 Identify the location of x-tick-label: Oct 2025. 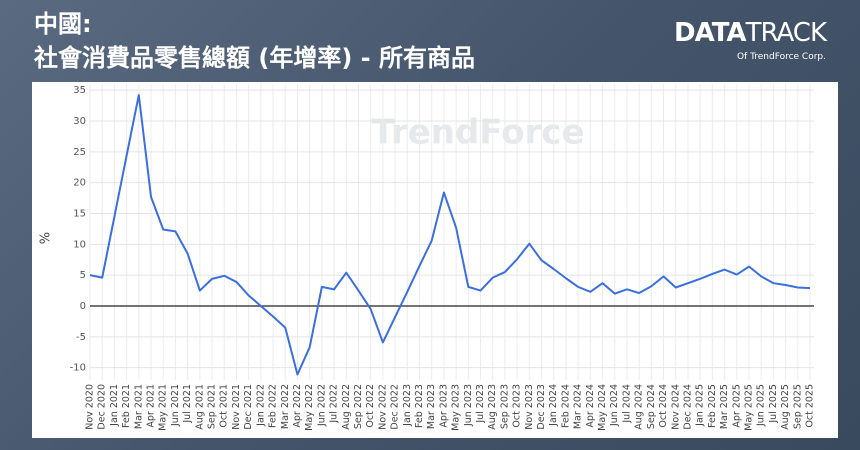
(810, 406).